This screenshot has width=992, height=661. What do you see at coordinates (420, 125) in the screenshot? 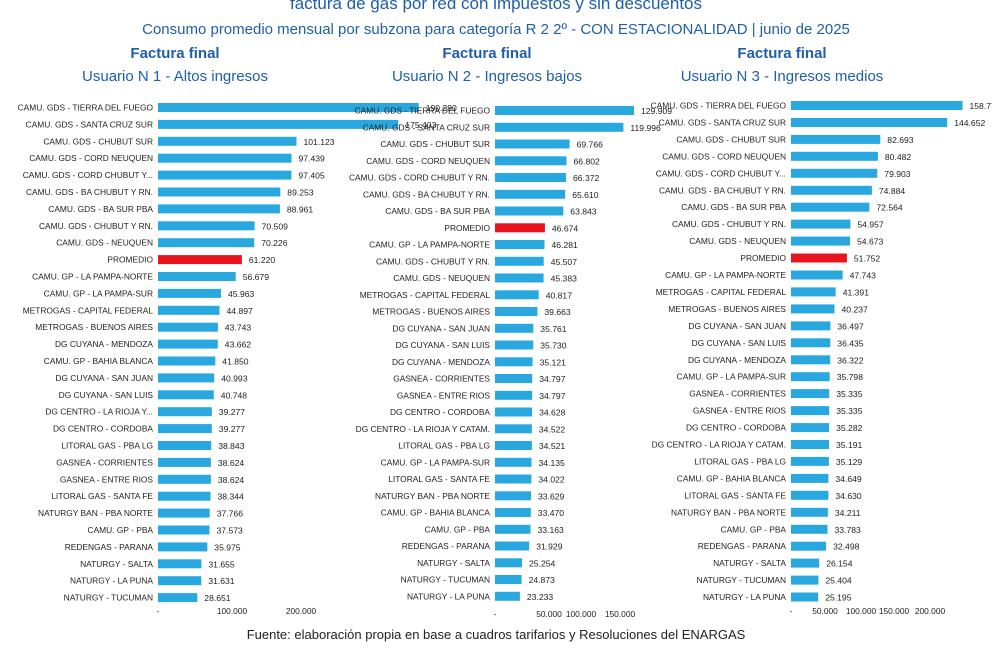
I see `data-label: 175.403` at bounding box center [420, 125].